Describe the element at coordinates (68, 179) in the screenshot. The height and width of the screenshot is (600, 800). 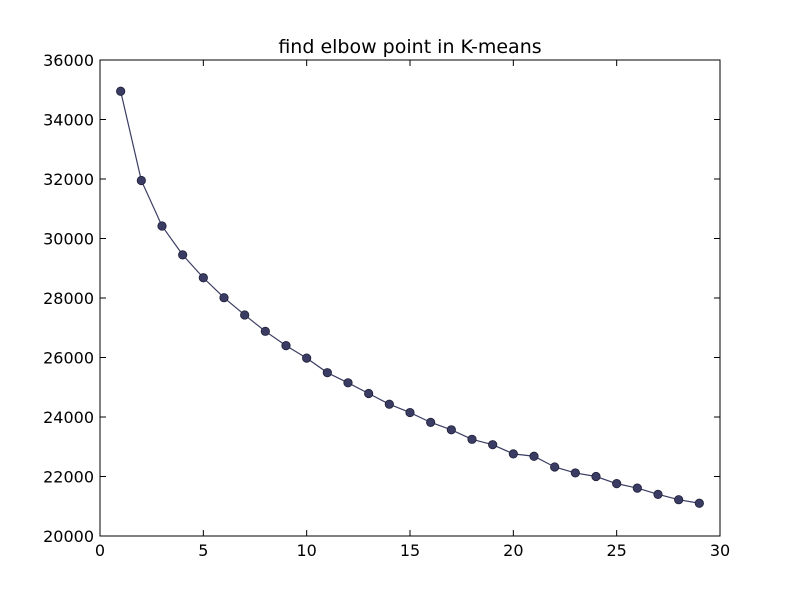
I see `y-tick-label: 32000` at that location.